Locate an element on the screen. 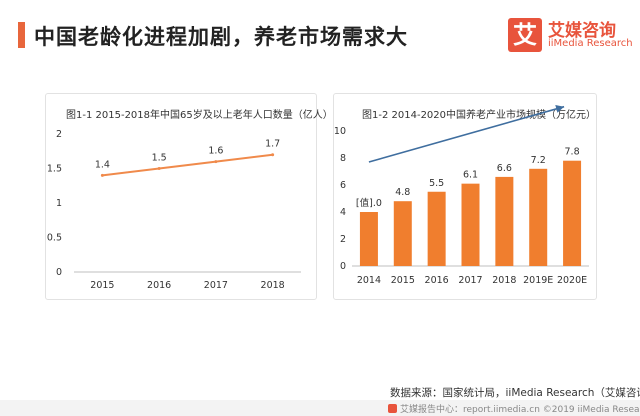 The width and height of the screenshot is (640, 416). page-title: 中国老龄化进程加剧，养老市场需求大 is located at coordinates (221, 37).